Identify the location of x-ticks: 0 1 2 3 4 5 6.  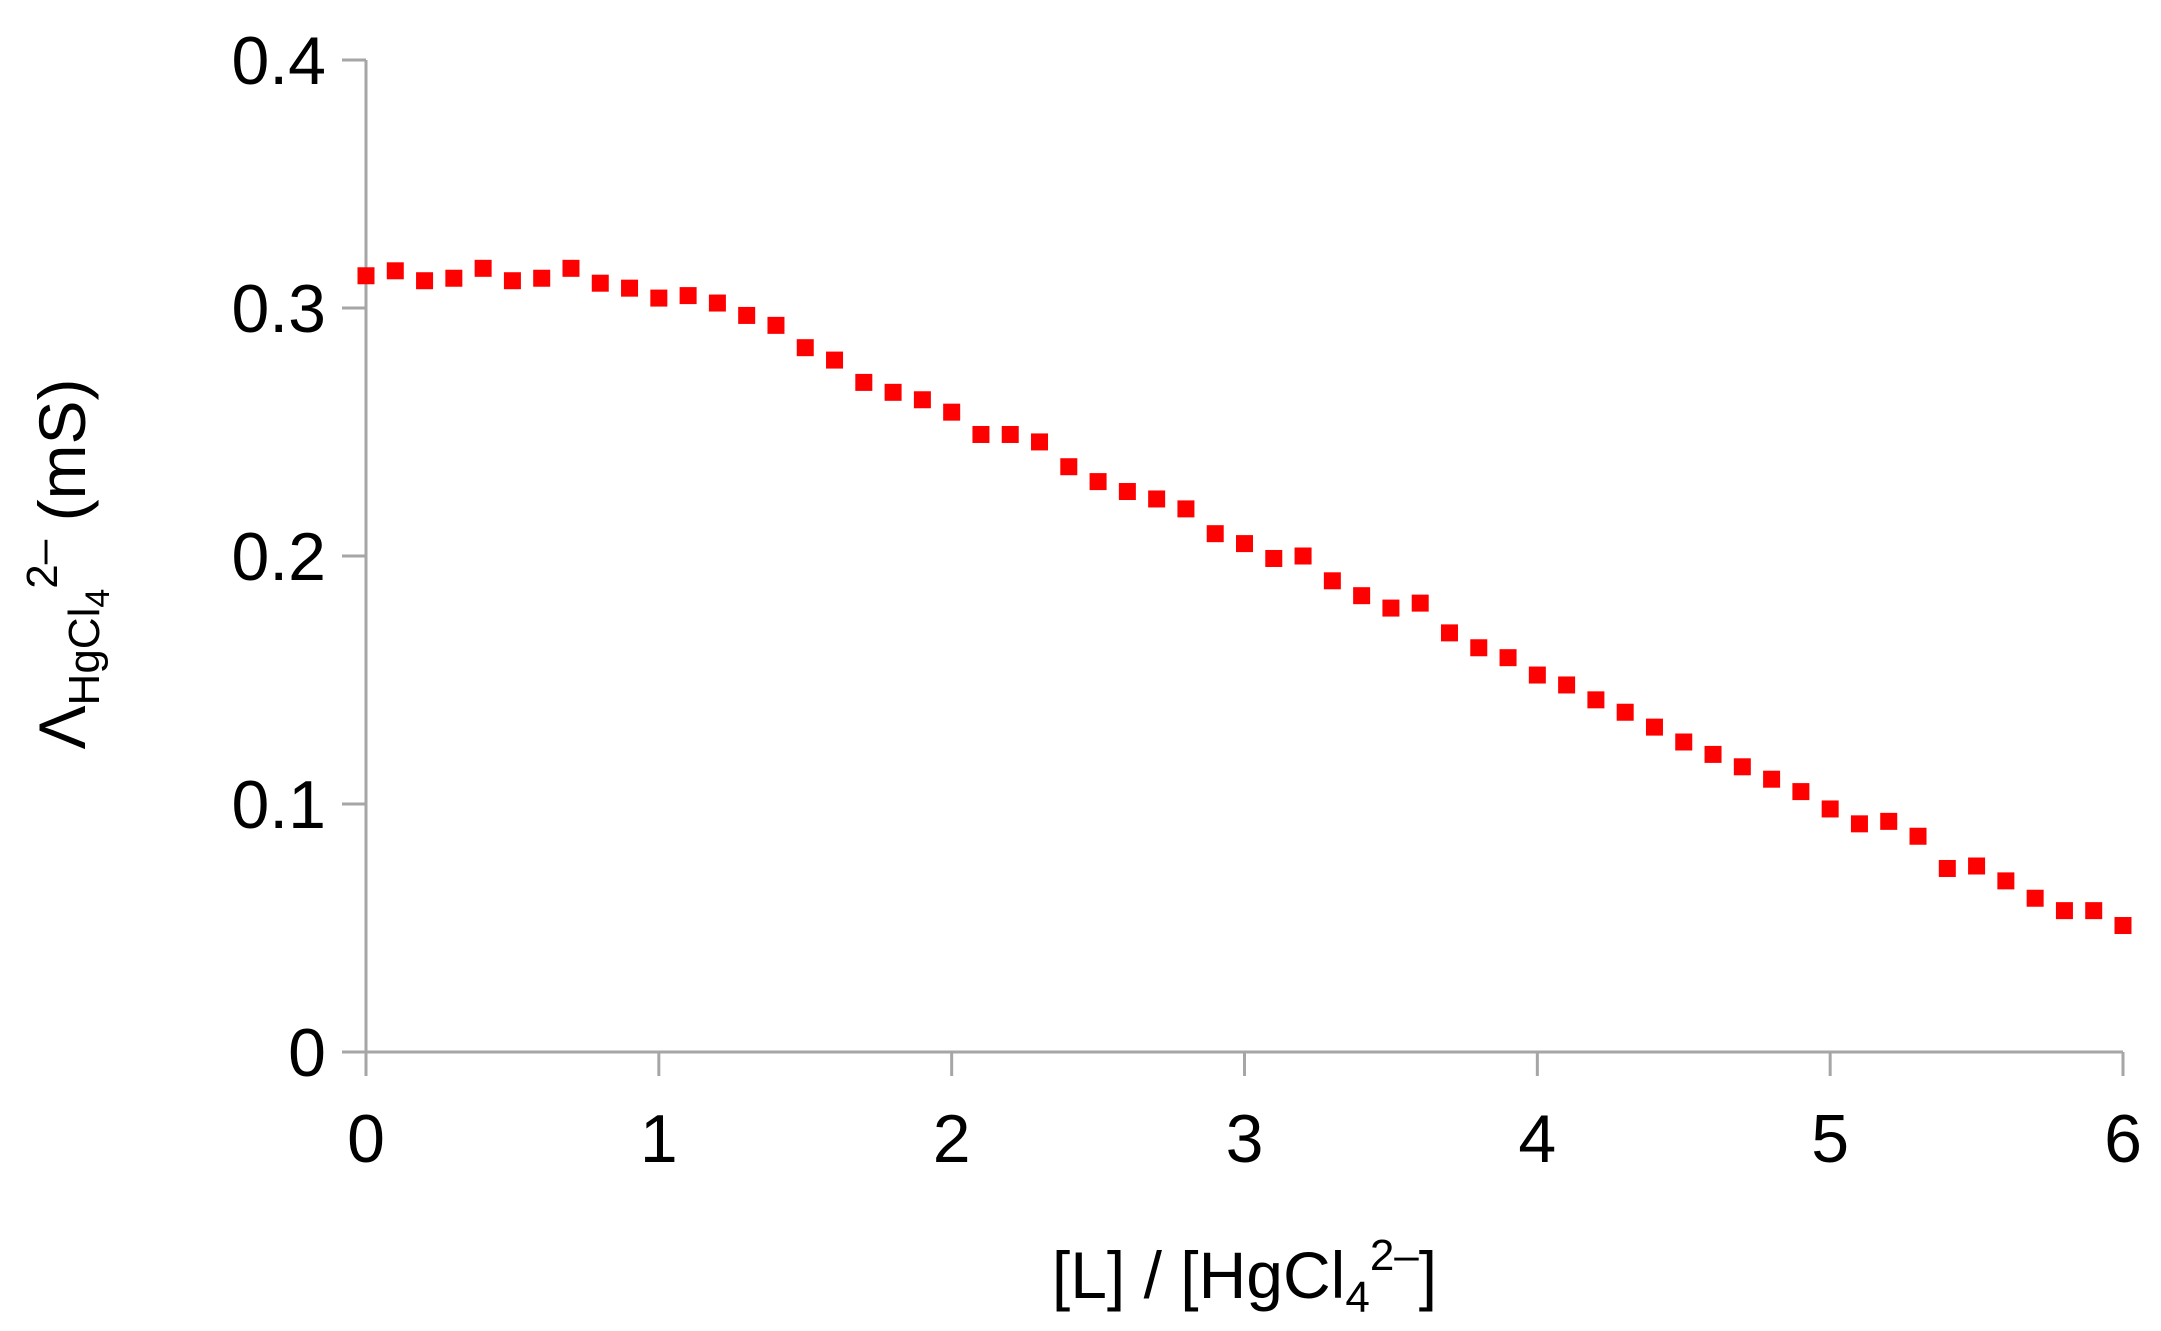
(1244, 1114).